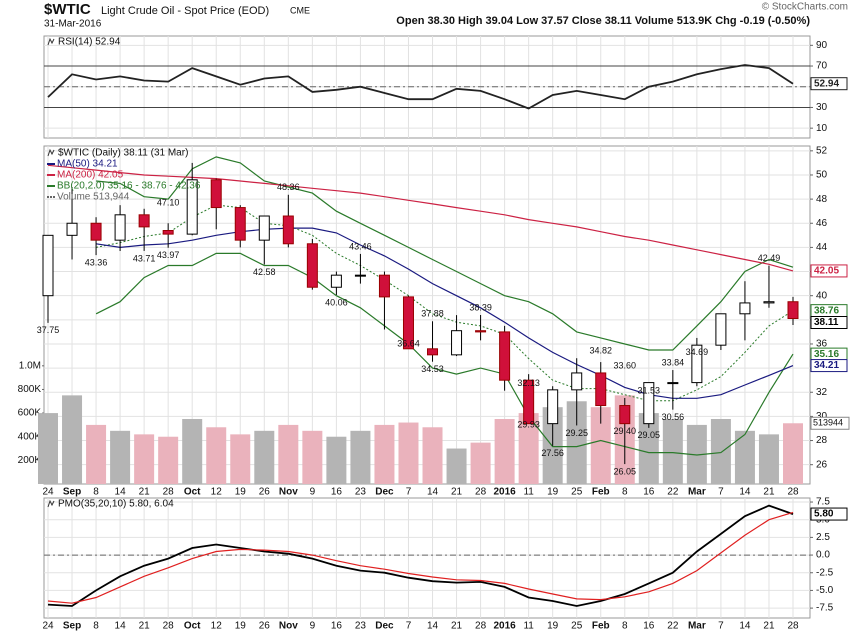 The width and height of the screenshot is (850, 633). I want to click on y-tick-label: 2.5, so click(823, 537).